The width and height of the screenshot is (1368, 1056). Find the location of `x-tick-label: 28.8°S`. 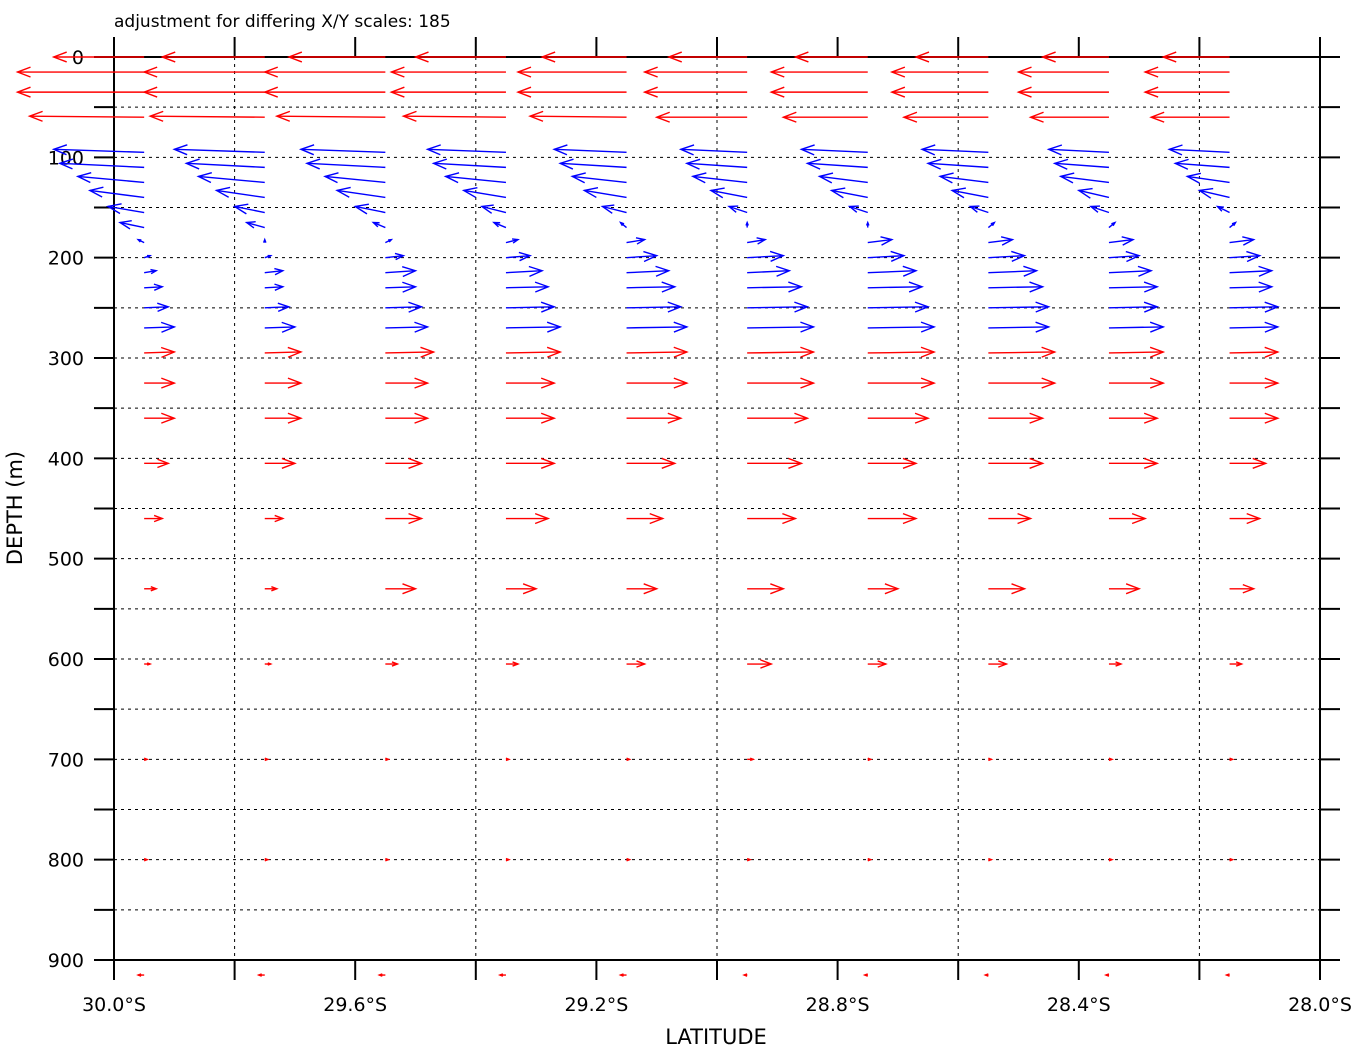

x-tick-label: 28.8°S is located at coordinates (838, 1005).